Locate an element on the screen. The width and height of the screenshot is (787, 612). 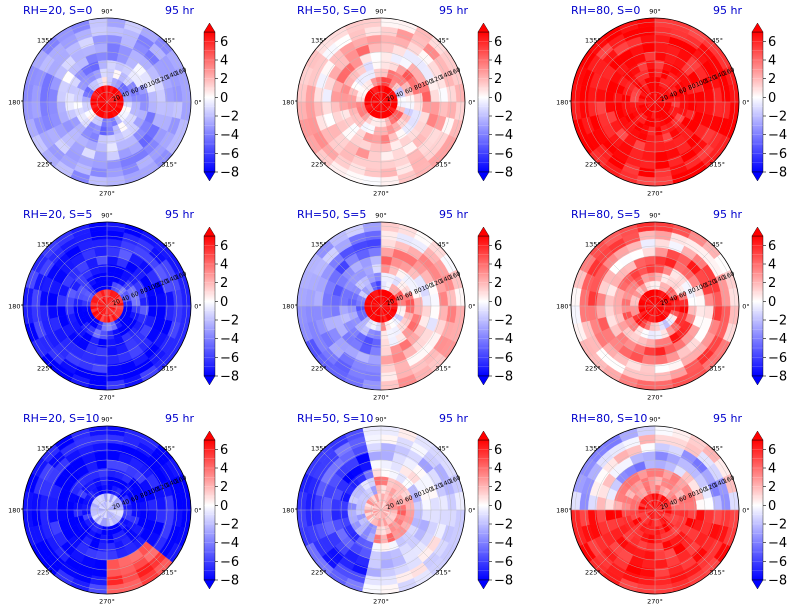
panel-title: RH=80, S=5 is located at coordinates (605, 214).